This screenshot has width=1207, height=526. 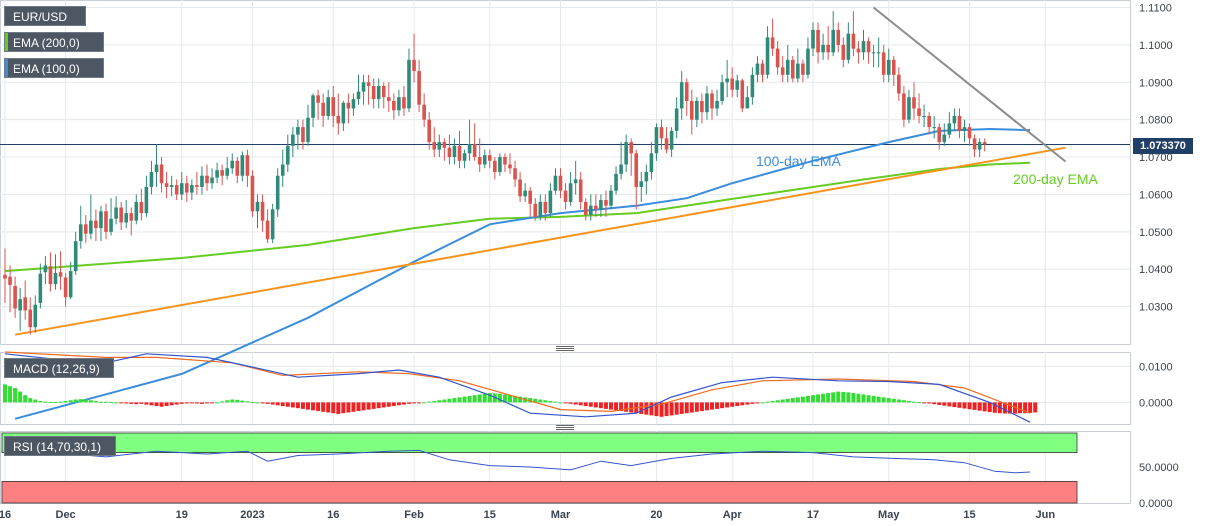 What do you see at coordinates (5, 515) in the screenshot?
I see `x-tick-label: 16` at bounding box center [5, 515].